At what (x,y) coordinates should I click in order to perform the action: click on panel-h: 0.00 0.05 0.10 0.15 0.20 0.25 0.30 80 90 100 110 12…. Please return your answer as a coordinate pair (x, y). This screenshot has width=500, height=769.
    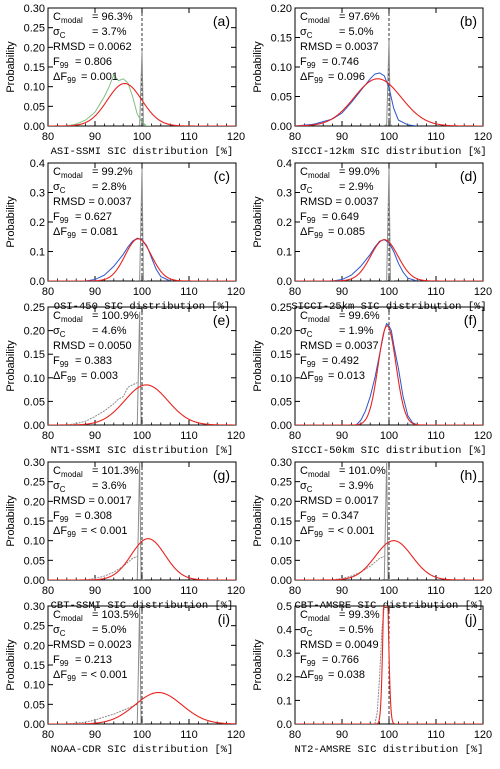
    Looking at the image, I should click on (372, 534).